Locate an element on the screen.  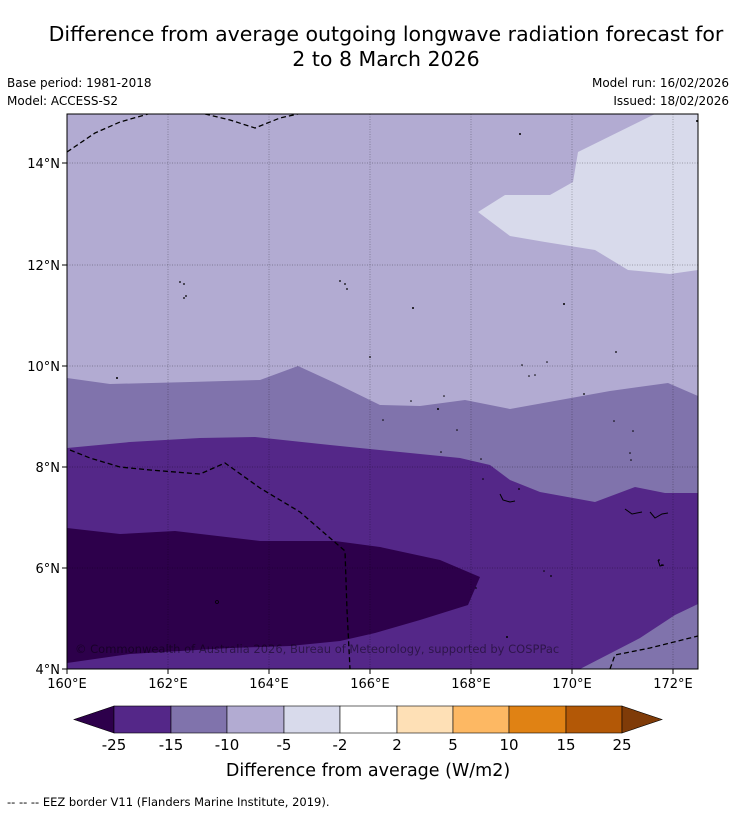
lat-label: 8°N is located at coordinates (48, 468).